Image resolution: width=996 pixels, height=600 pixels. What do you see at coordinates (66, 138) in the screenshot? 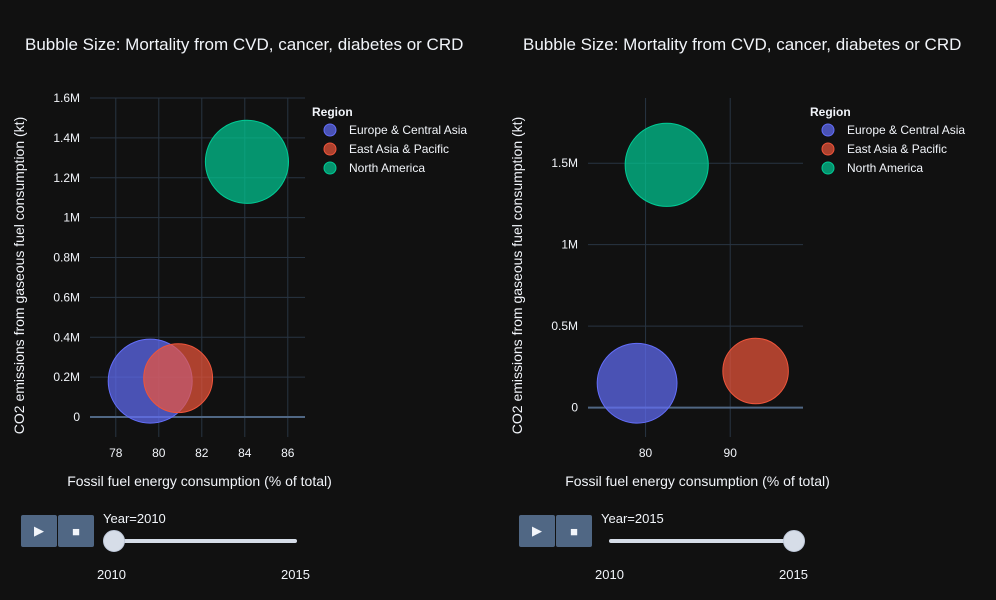
I see `y-tick-label: 1.4M` at bounding box center [66, 138].